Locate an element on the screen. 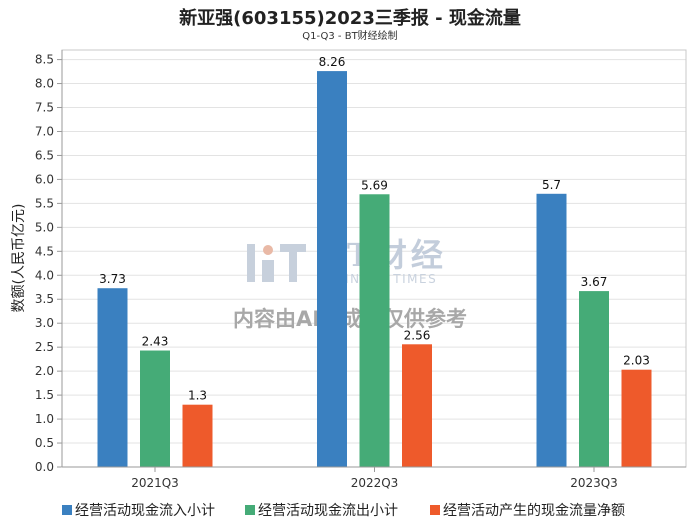 Image resolution: width=700 pixels, height=524 pixels. y-tick-label: 5.0 is located at coordinates (44, 227).